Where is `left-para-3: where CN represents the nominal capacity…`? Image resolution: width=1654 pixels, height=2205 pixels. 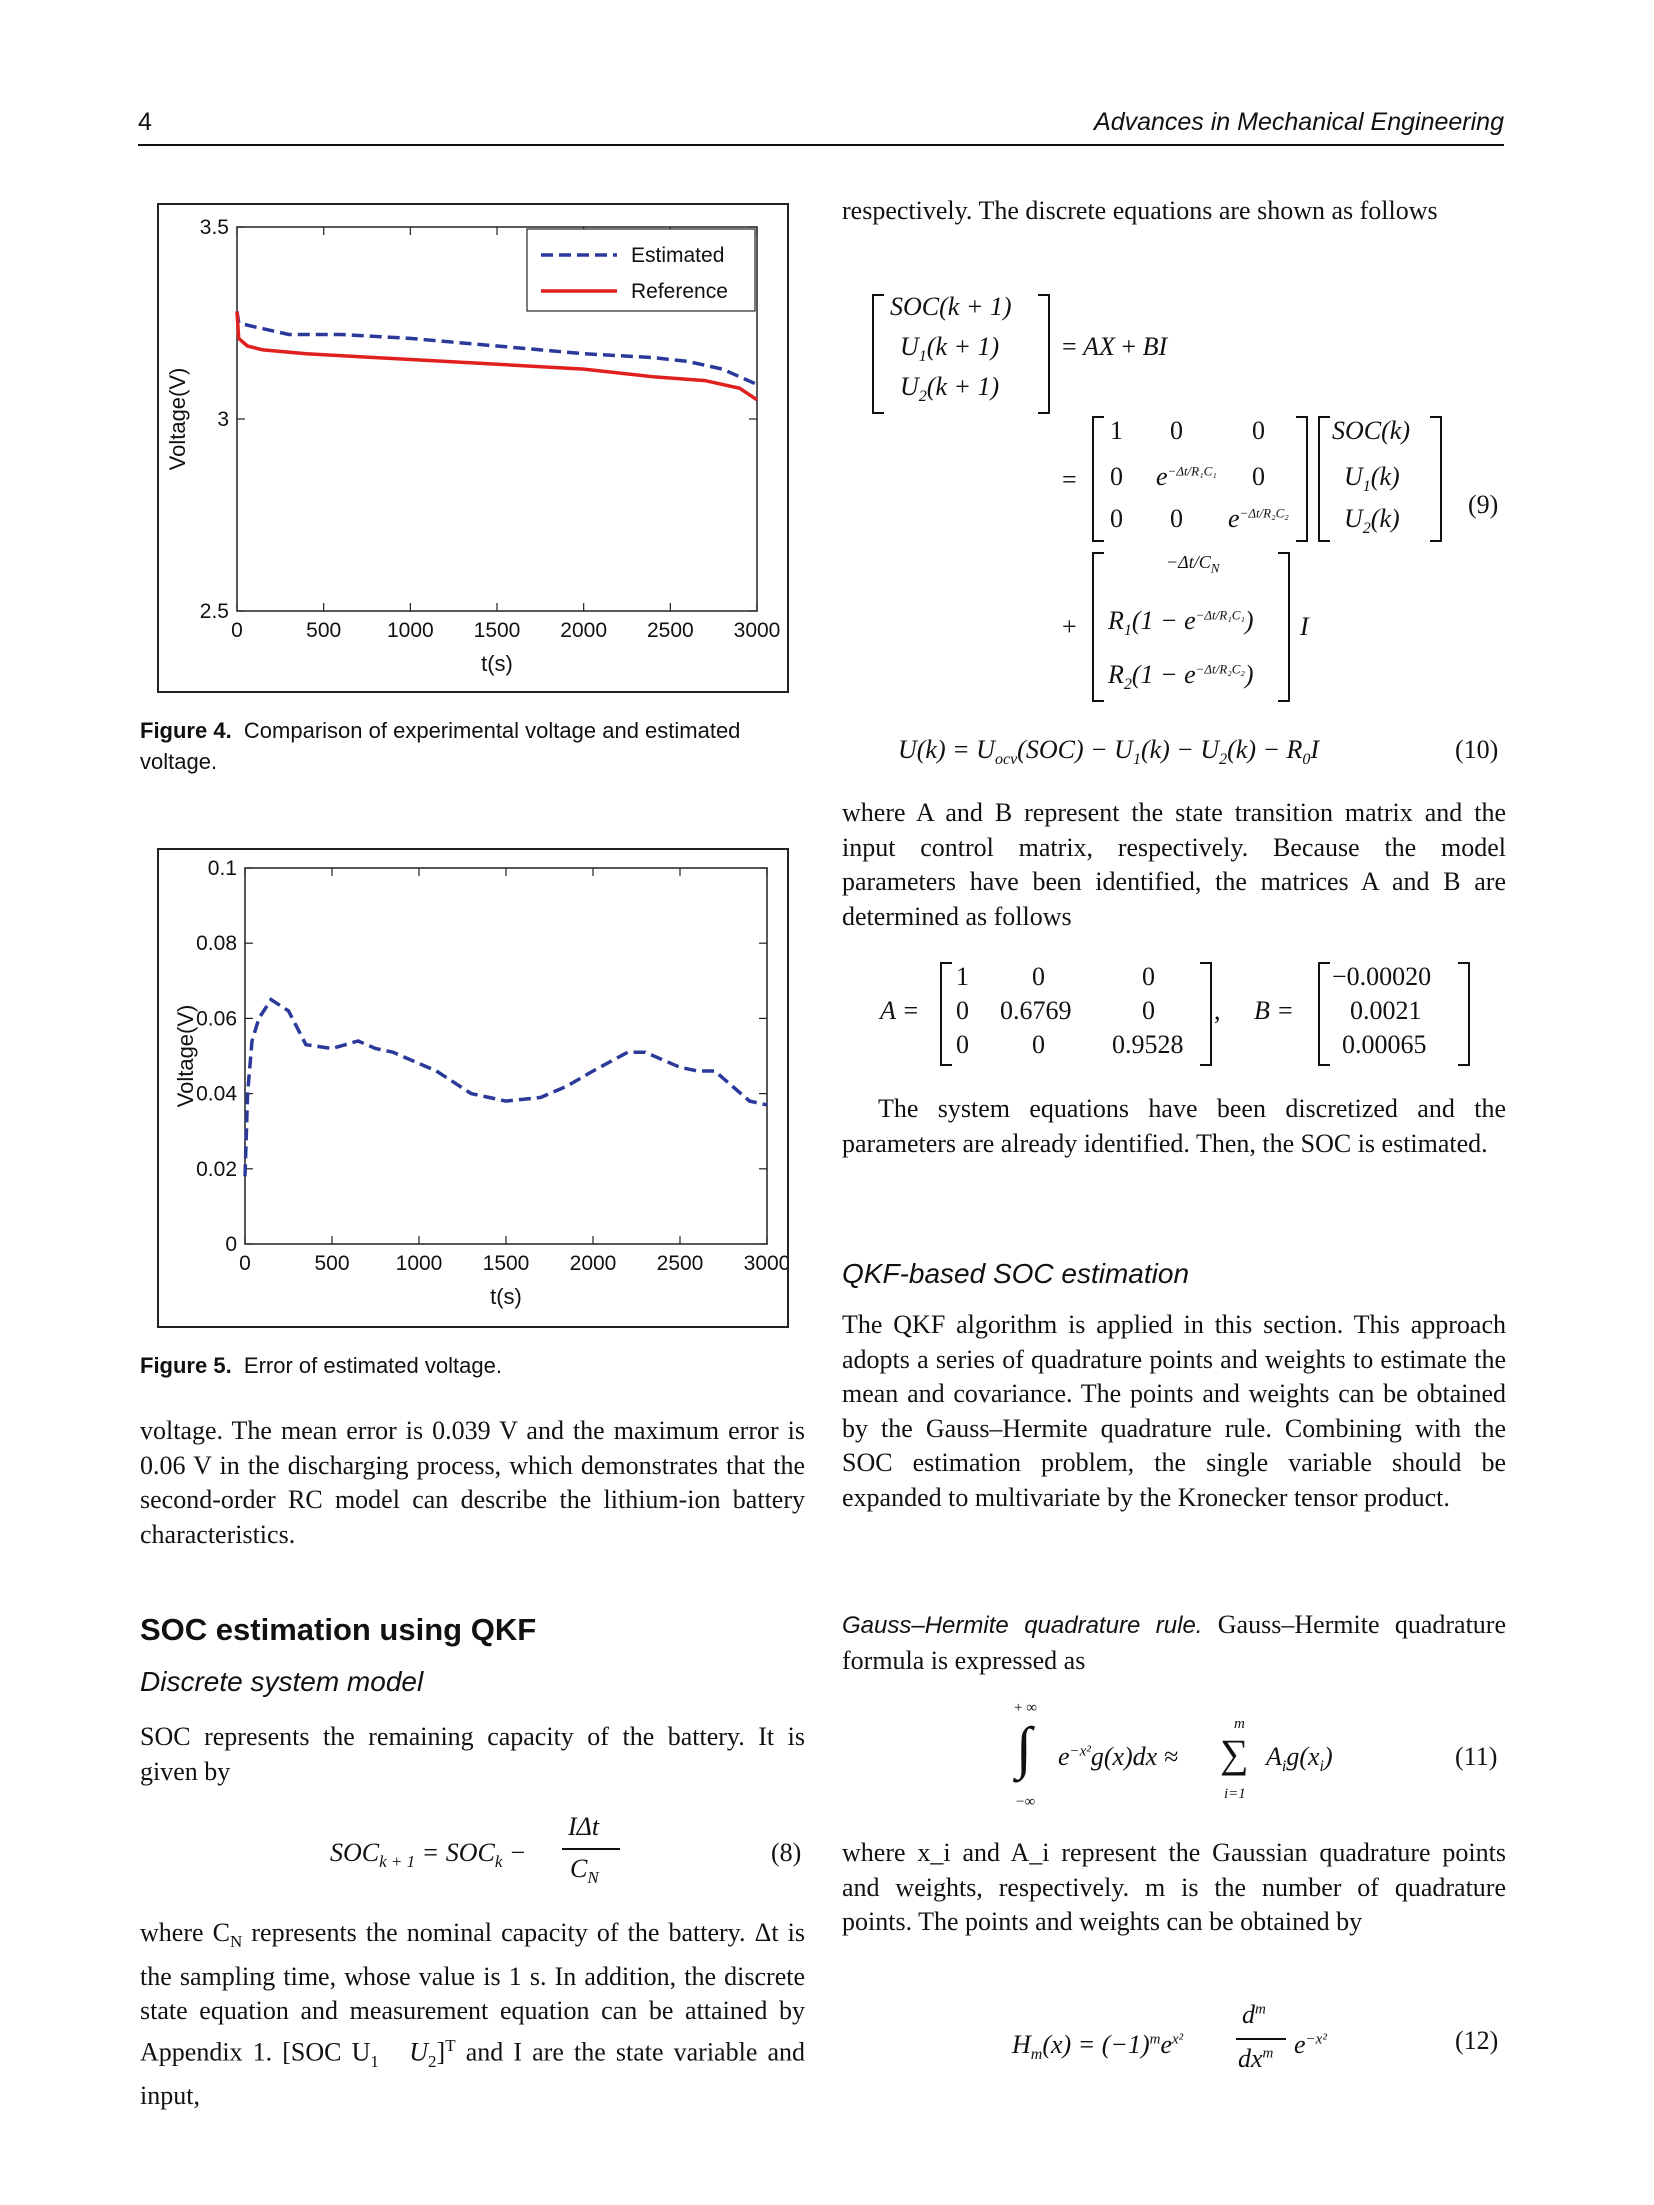
left-para-3: where CN represents the nominal capacity… is located at coordinates (473, 2014).